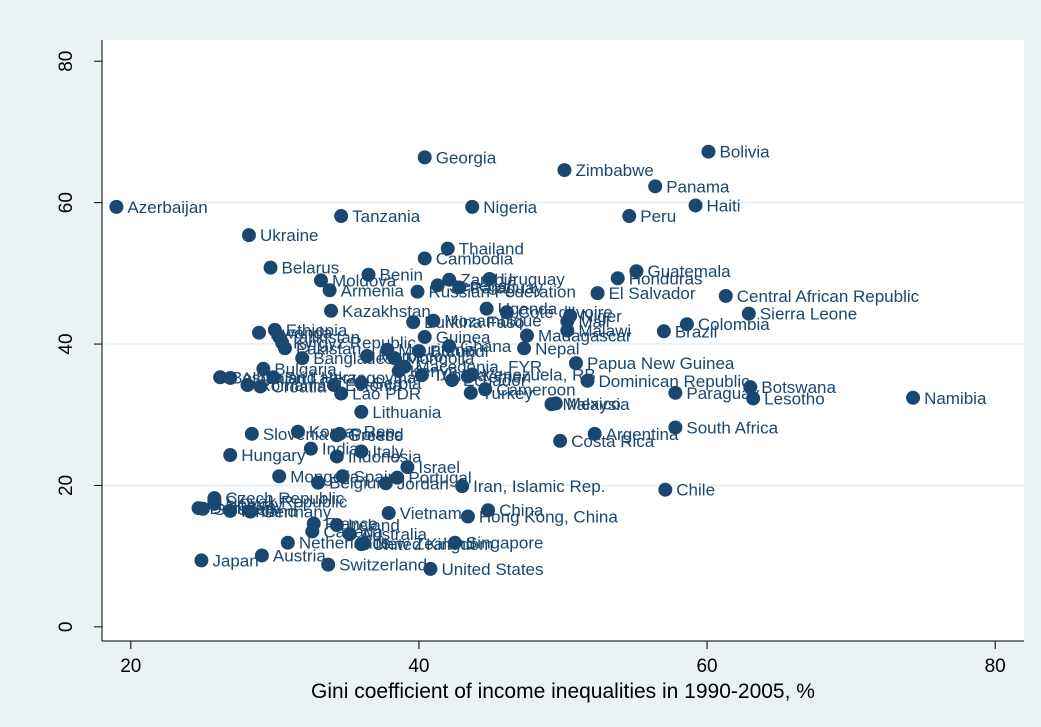 The image size is (1041, 727). What do you see at coordinates (431, 513) in the screenshot?
I see `point-label: Vietnam` at bounding box center [431, 513].